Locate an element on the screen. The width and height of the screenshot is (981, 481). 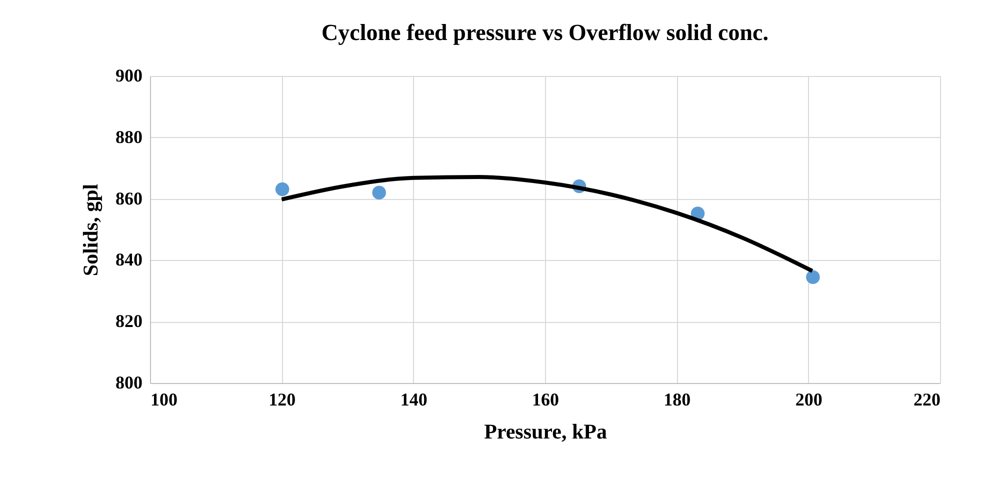
x-axis-title: Pressure, kPa is located at coordinates (546, 432).